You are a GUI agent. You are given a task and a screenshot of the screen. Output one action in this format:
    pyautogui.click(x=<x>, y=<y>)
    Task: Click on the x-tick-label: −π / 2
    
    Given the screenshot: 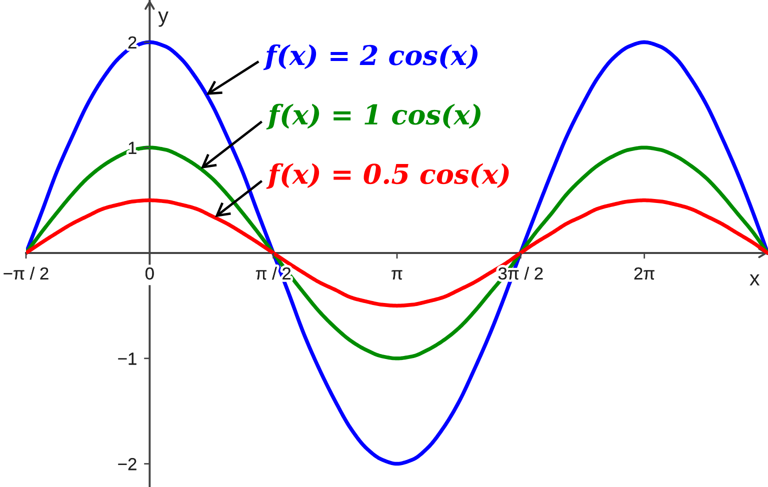 What is the action you would take?
    pyautogui.click(x=26, y=273)
    